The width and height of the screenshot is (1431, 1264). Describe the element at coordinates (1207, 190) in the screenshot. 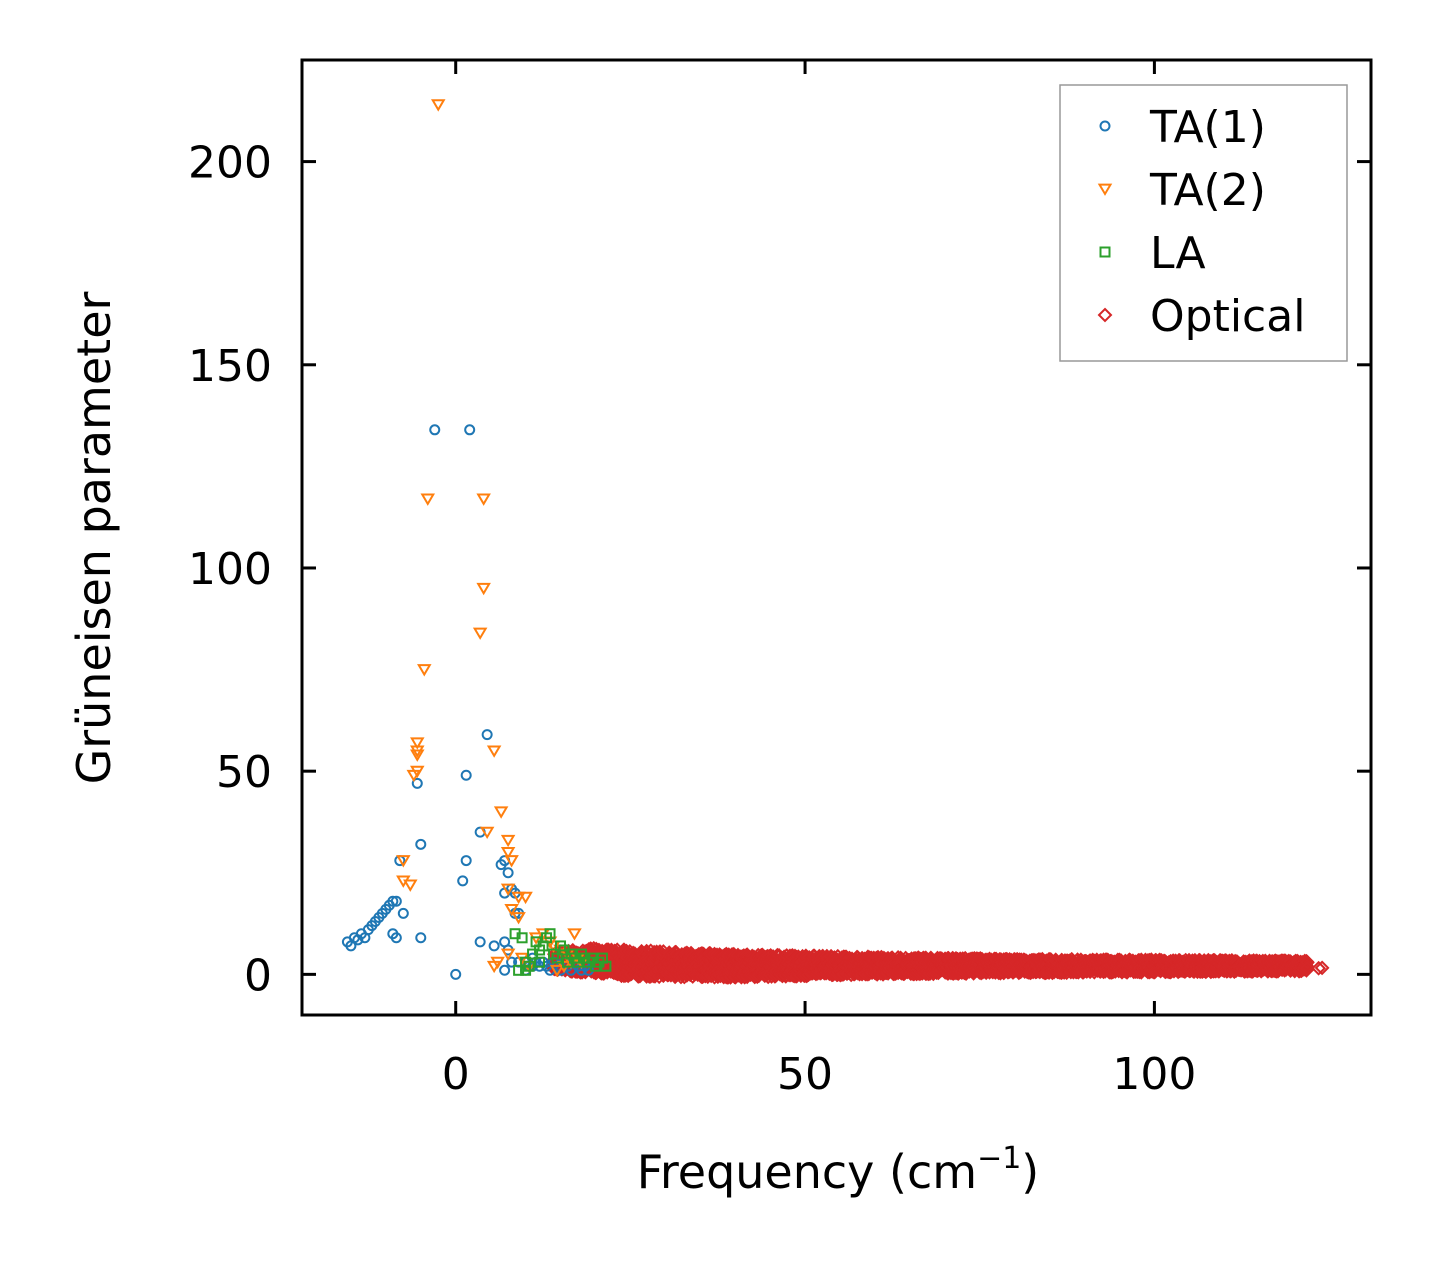

I see `legend-label-ta-2-: TA(2)` at that location.